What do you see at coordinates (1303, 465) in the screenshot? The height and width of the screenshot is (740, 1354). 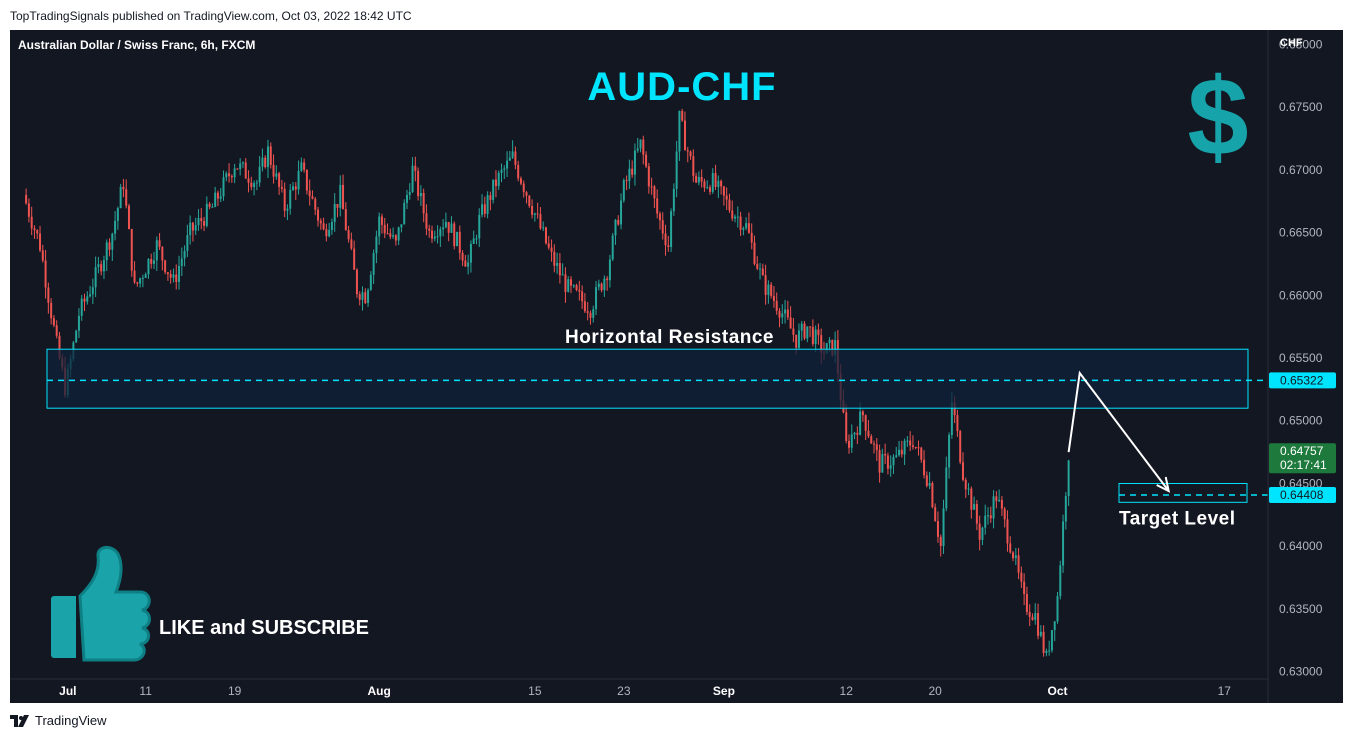 I see `current-price-tag-countdown: 02:17:41` at bounding box center [1303, 465].